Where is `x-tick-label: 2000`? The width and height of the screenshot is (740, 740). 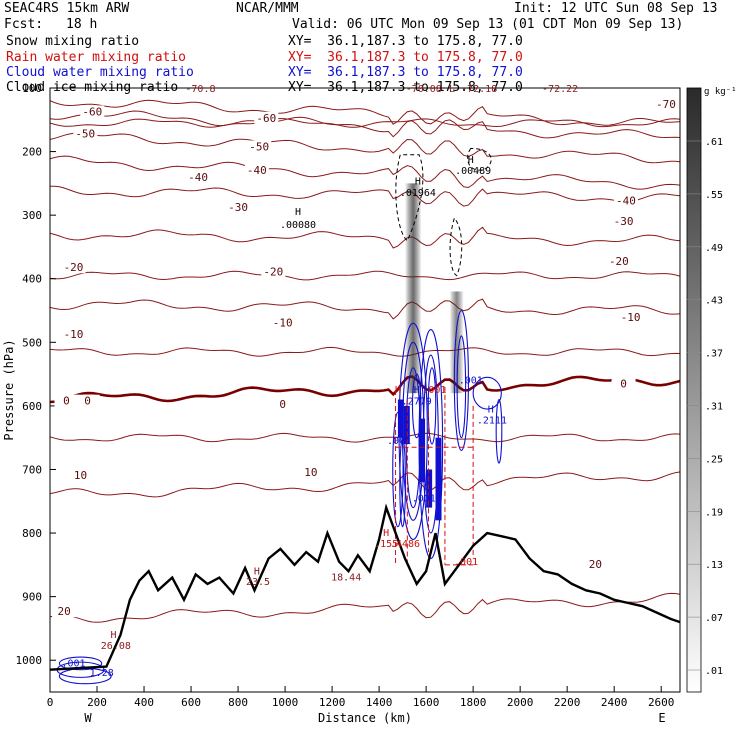
x-tick-label: 2000 is located at coordinates (520, 702).